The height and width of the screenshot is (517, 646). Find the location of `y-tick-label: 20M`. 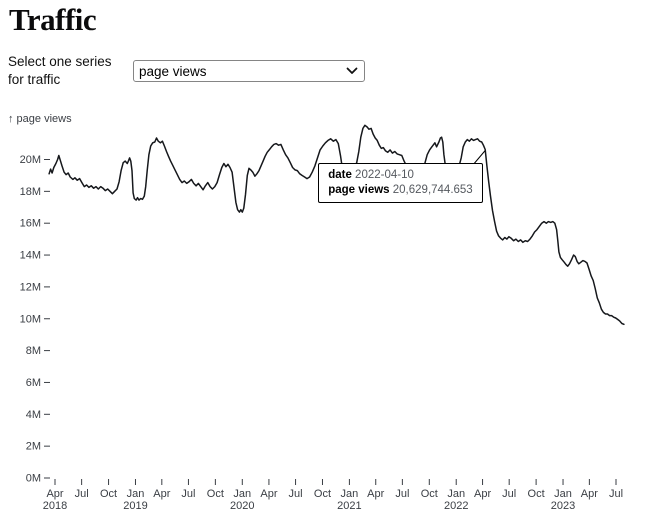

y-tick-label: 20M is located at coordinates (30, 160).